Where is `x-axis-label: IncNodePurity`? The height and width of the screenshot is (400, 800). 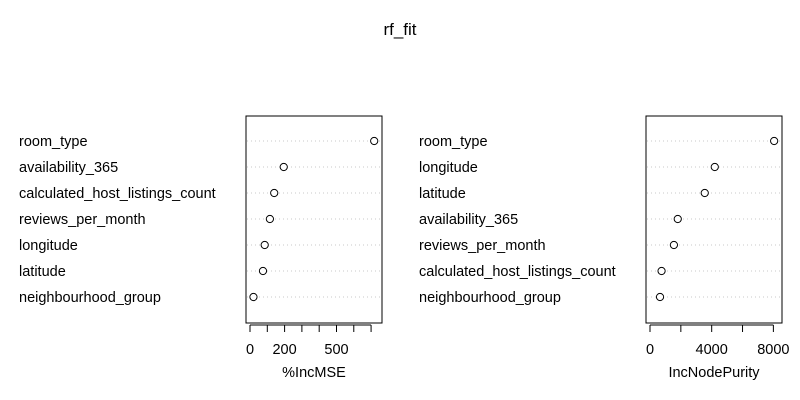 x-axis-label: IncNodePurity is located at coordinates (714, 373).